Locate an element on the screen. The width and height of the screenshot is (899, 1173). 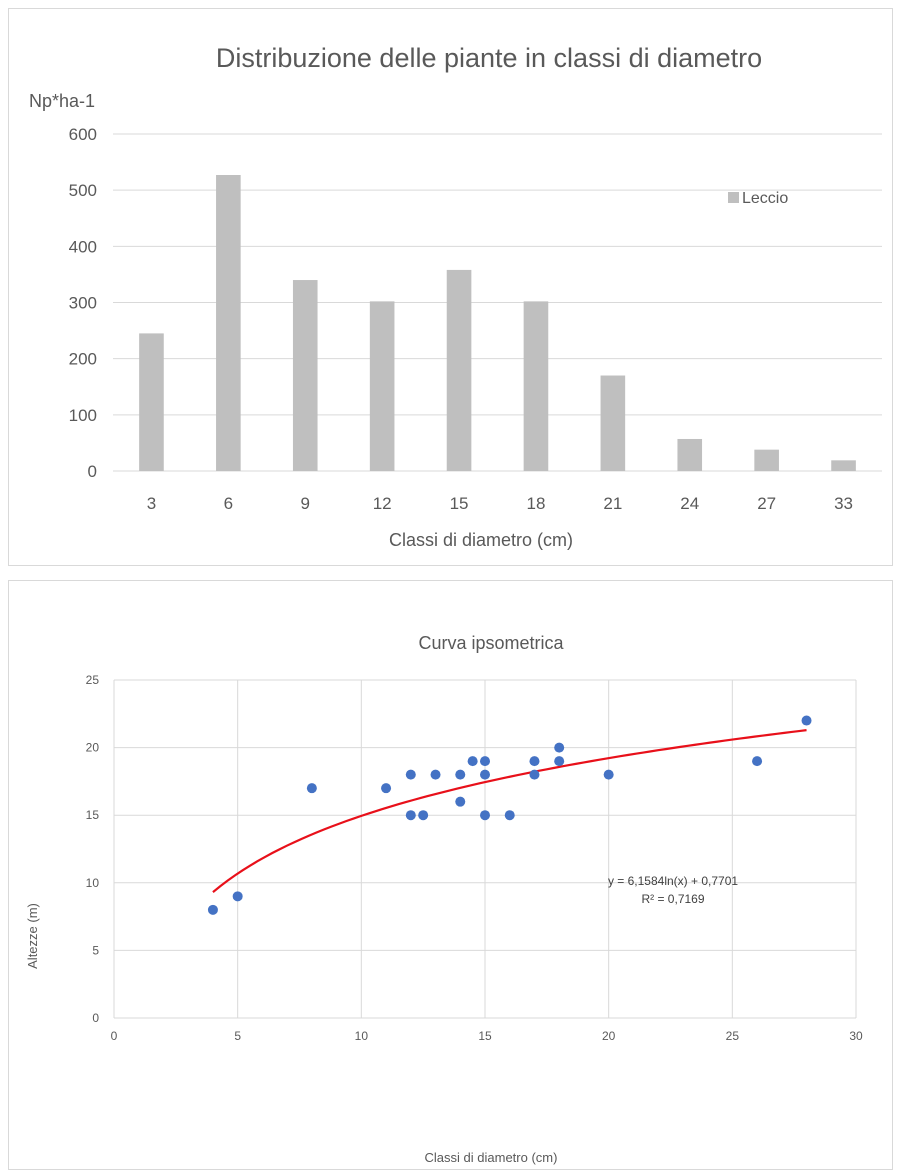
bar-chart-y-unit: Np*ha-1 is located at coordinates (62, 101).